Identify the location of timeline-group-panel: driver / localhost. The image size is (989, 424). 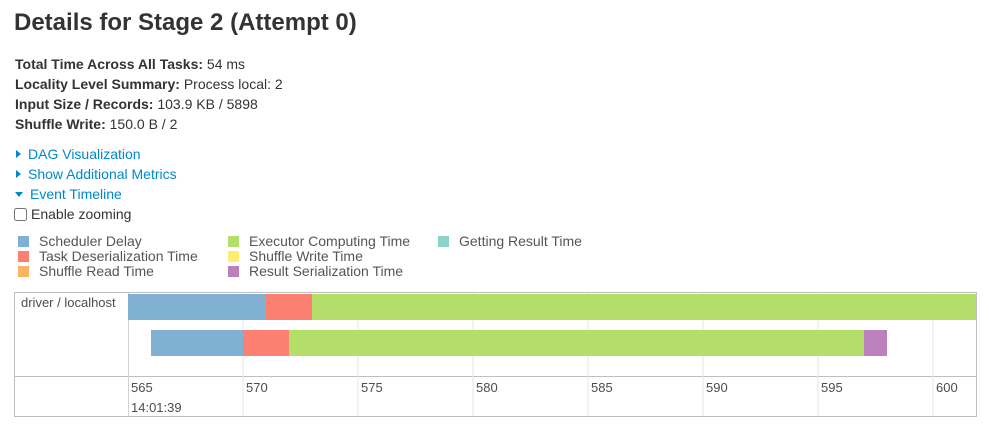
(72, 354).